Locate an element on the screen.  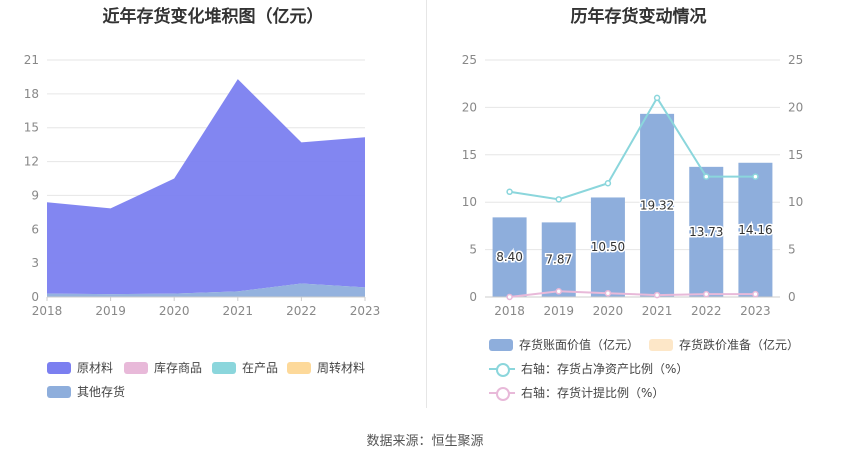
legend-other-inventory: 其他存货 is located at coordinates (86, 391).